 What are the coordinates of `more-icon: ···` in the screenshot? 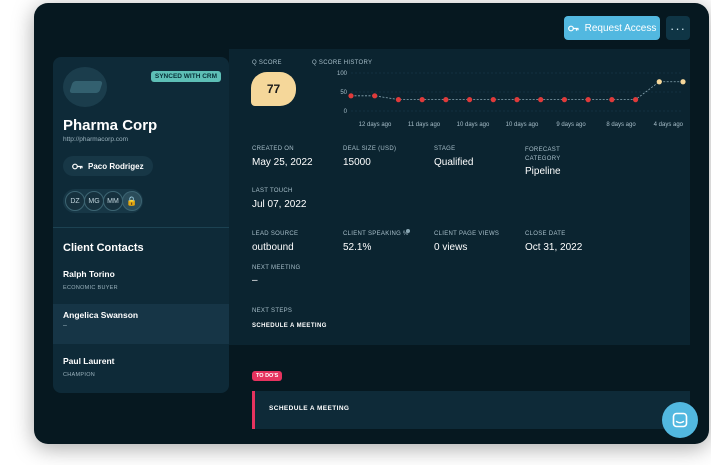 It's located at (678, 28).